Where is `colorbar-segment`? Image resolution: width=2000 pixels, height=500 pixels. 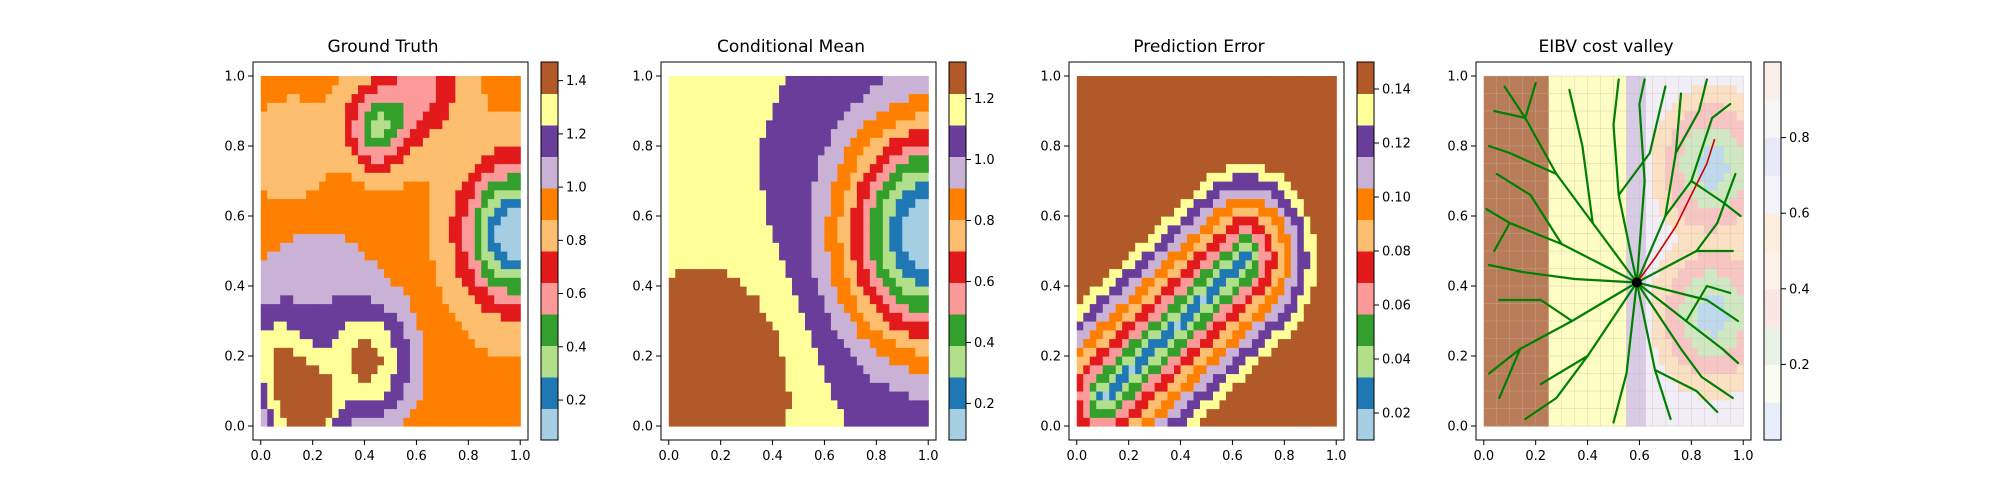 colorbar-segment is located at coordinates (1365, 393).